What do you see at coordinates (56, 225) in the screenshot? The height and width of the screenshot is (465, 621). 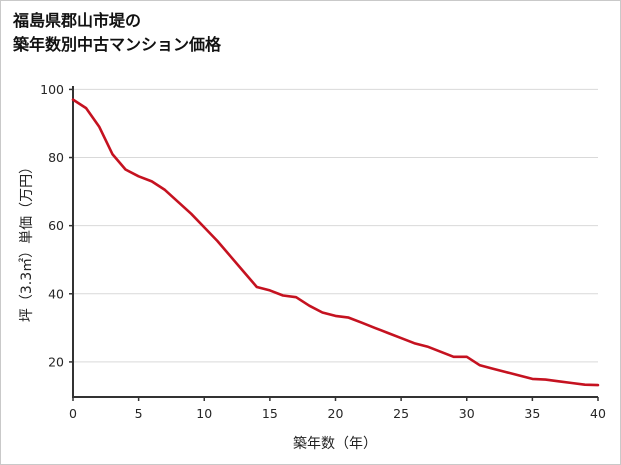 I see `y-tick-label: 60` at bounding box center [56, 225].